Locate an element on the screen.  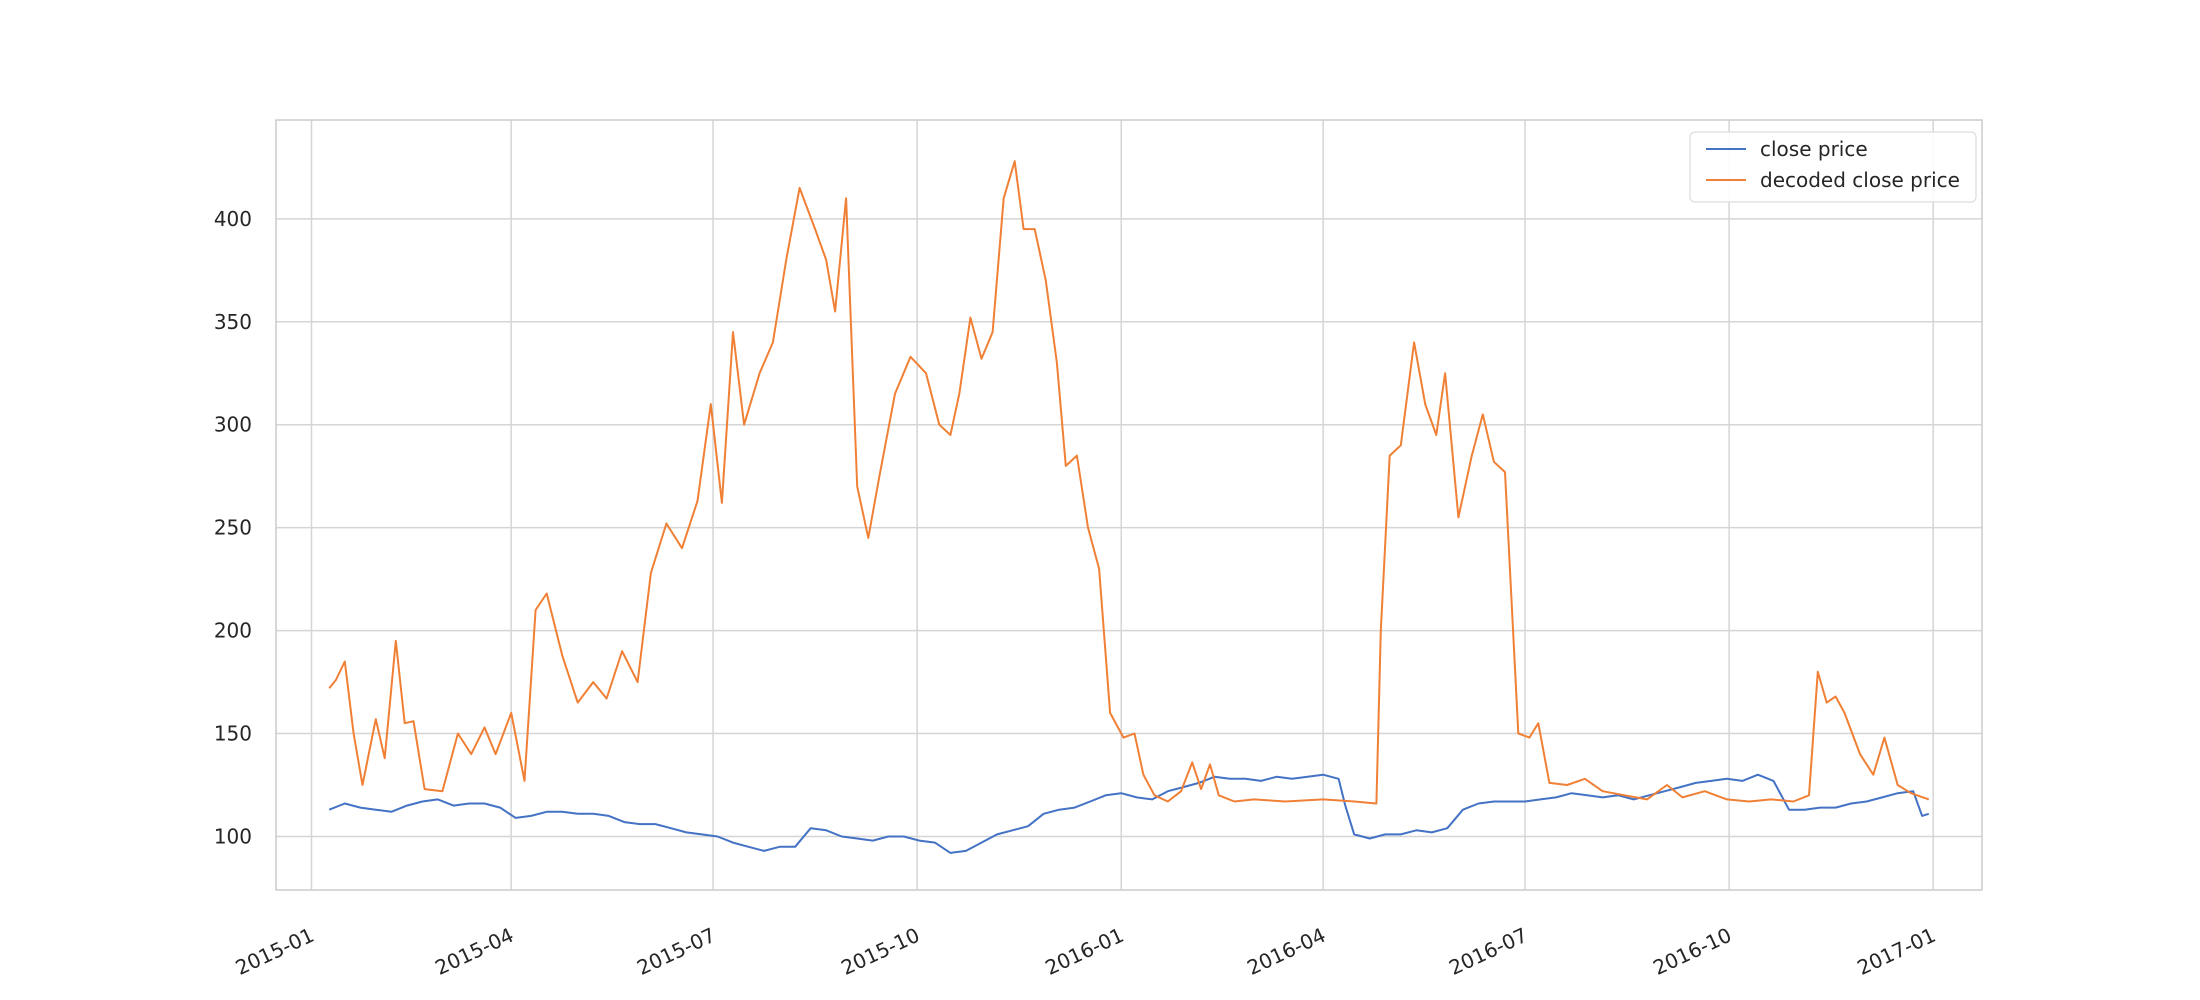
y-tick-label: 300 is located at coordinates (233, 425).